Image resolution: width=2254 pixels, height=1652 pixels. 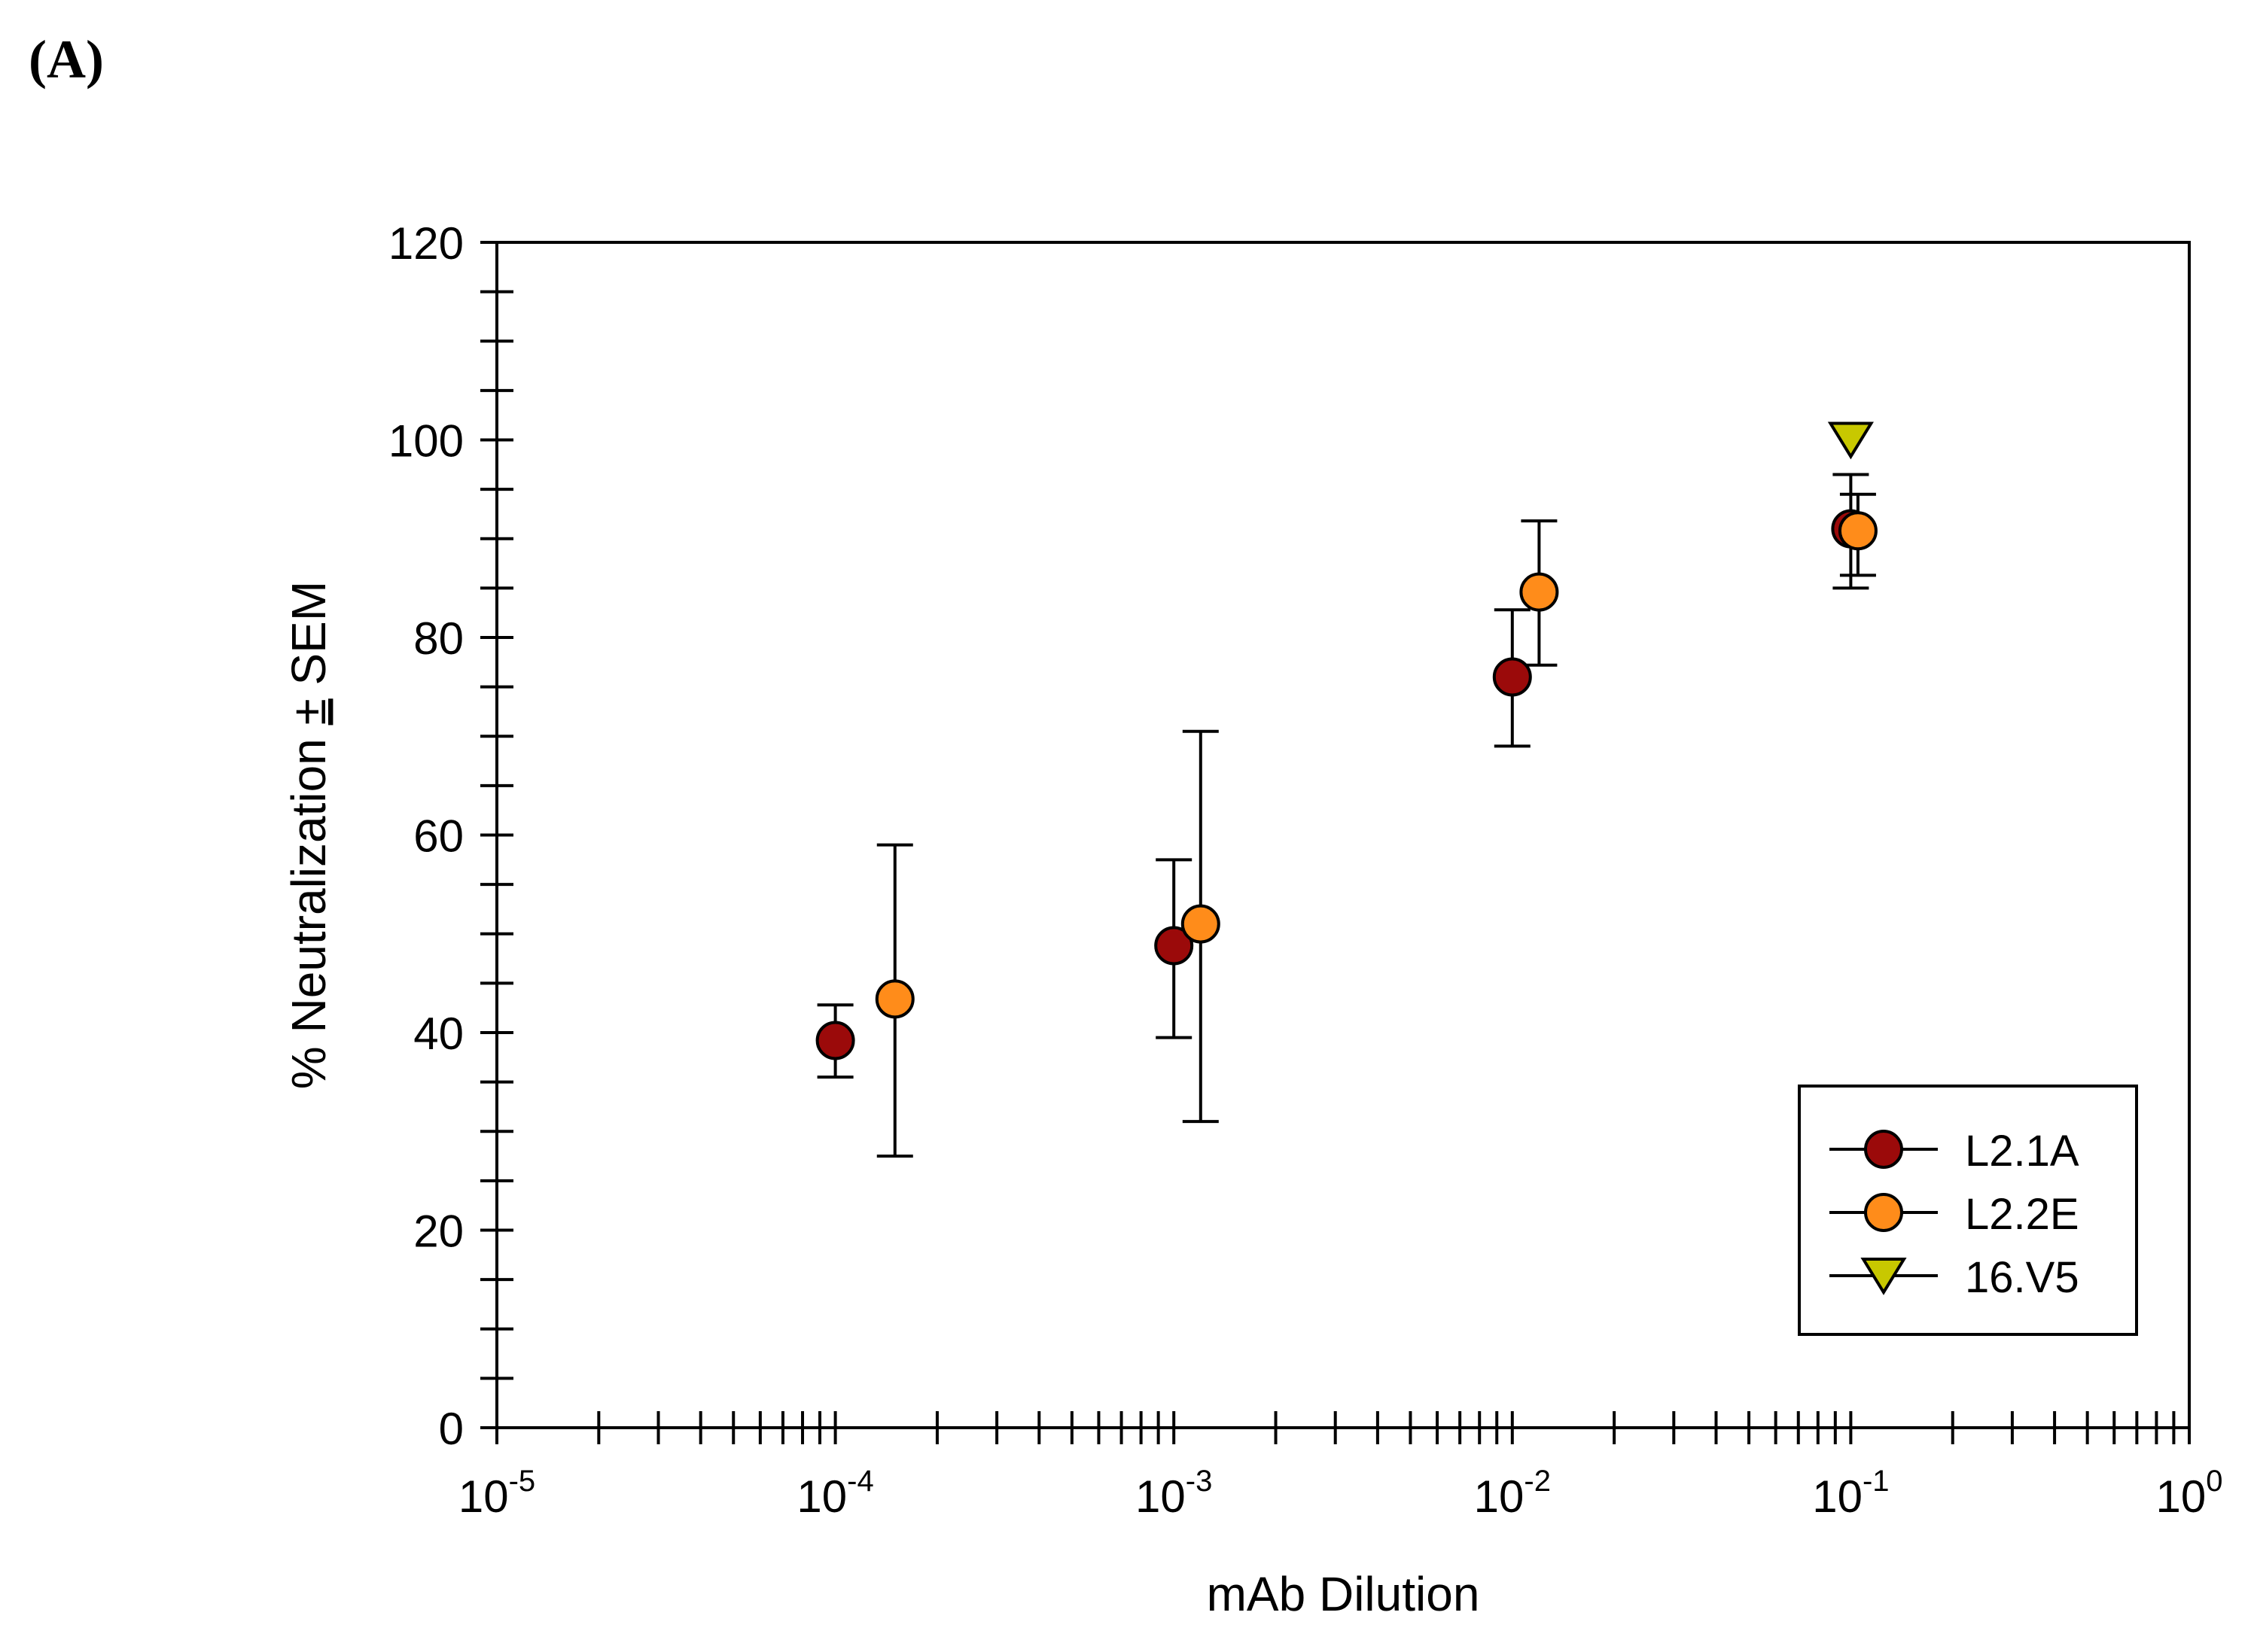 What do you see at coordinates (2022, 1214) in the screenshot?
I see `legend-label: L2.2E` at bounding box center [2022, 1214].